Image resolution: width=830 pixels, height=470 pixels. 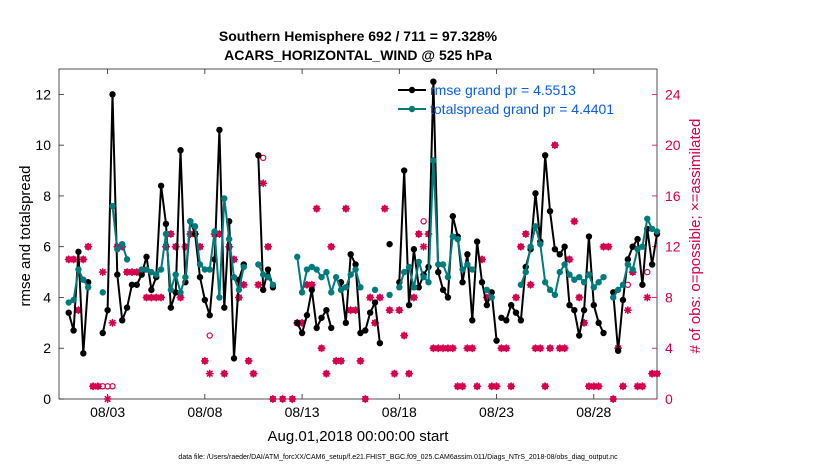 I want to click on y-axis-label-left: rmse and totalspread, so click(x=25, y=236).